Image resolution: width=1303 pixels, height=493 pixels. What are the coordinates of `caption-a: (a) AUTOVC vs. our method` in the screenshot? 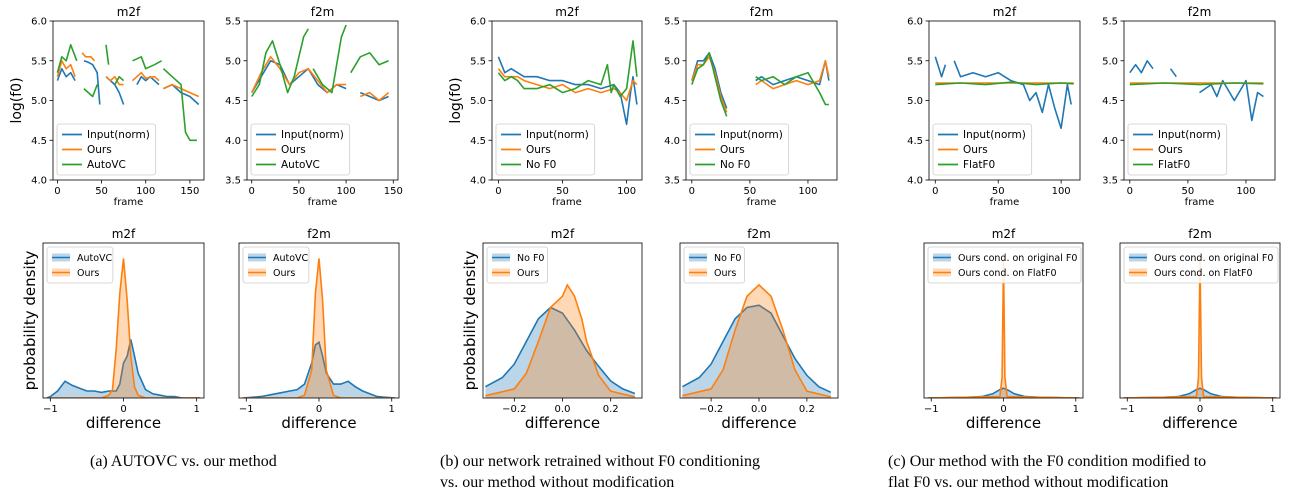 It's located at (183, 461).